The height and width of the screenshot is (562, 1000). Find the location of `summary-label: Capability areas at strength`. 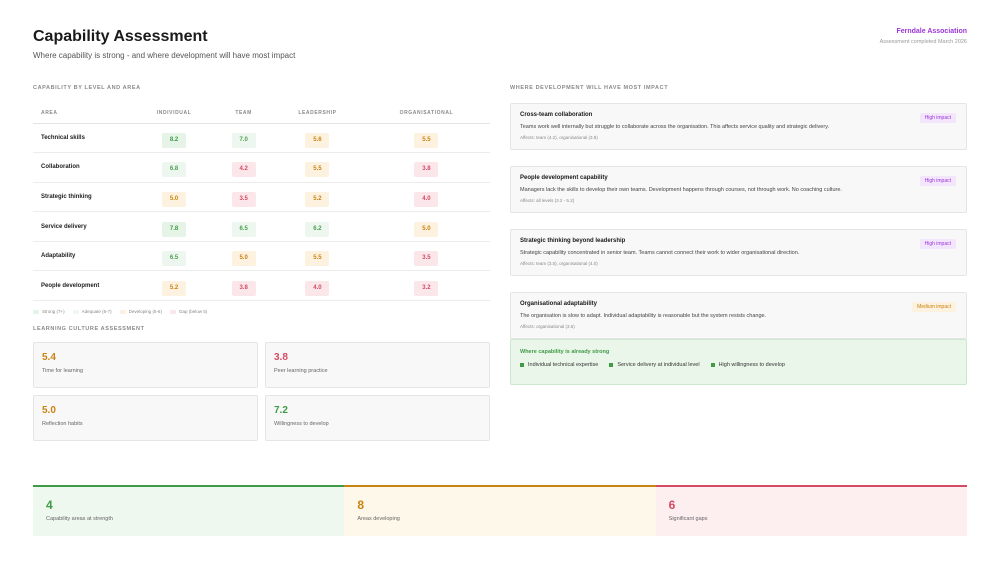

summary-label: Capability areas at strength is located at coordinates (79, 519).